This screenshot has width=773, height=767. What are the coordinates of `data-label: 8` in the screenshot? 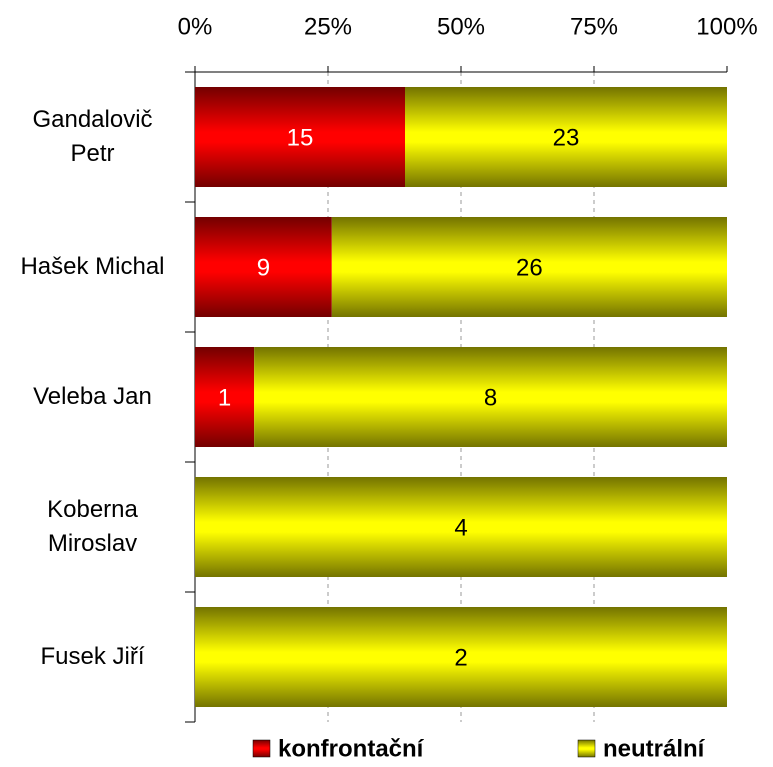 It's located at (490, 397).